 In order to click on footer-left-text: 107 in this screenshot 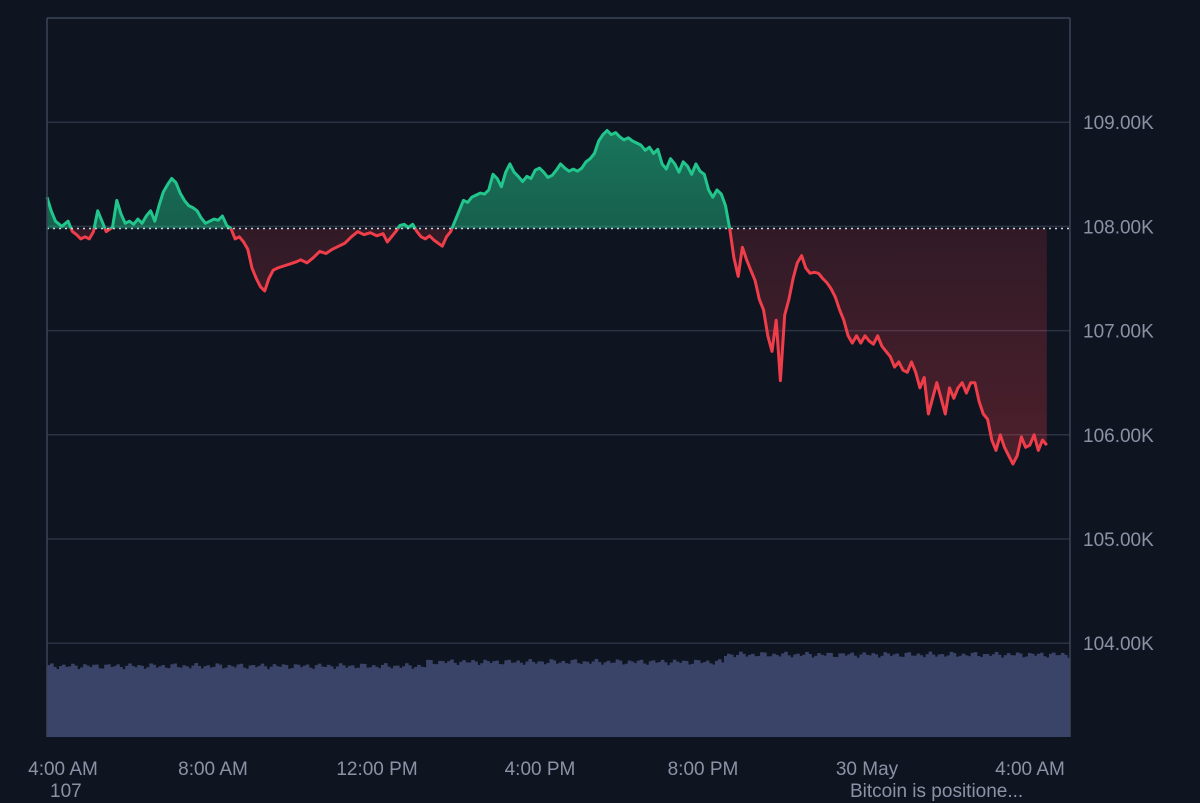, I will do `click(66, 791)`.